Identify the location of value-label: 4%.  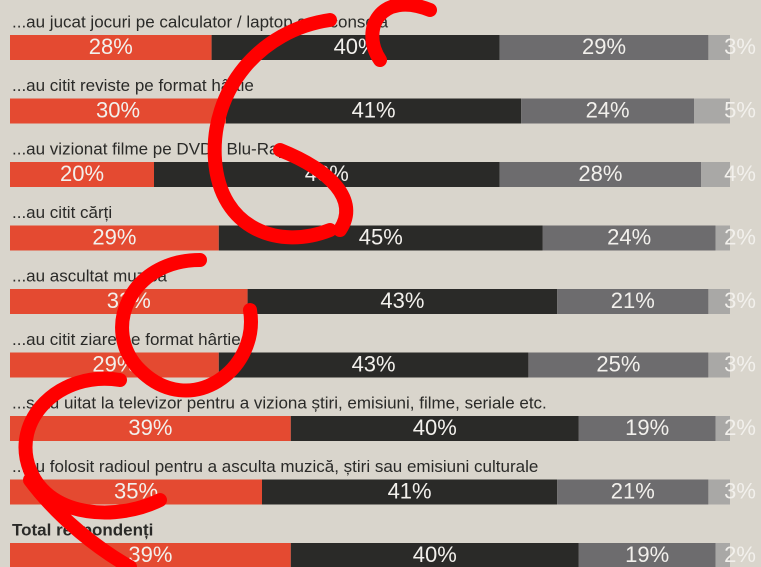
(740, 173).